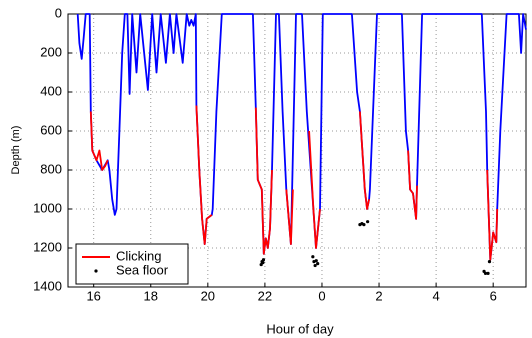 The width and height of the screenshot is (532, 338). I want to click on legend-label: Clicking, so click(139, 255).